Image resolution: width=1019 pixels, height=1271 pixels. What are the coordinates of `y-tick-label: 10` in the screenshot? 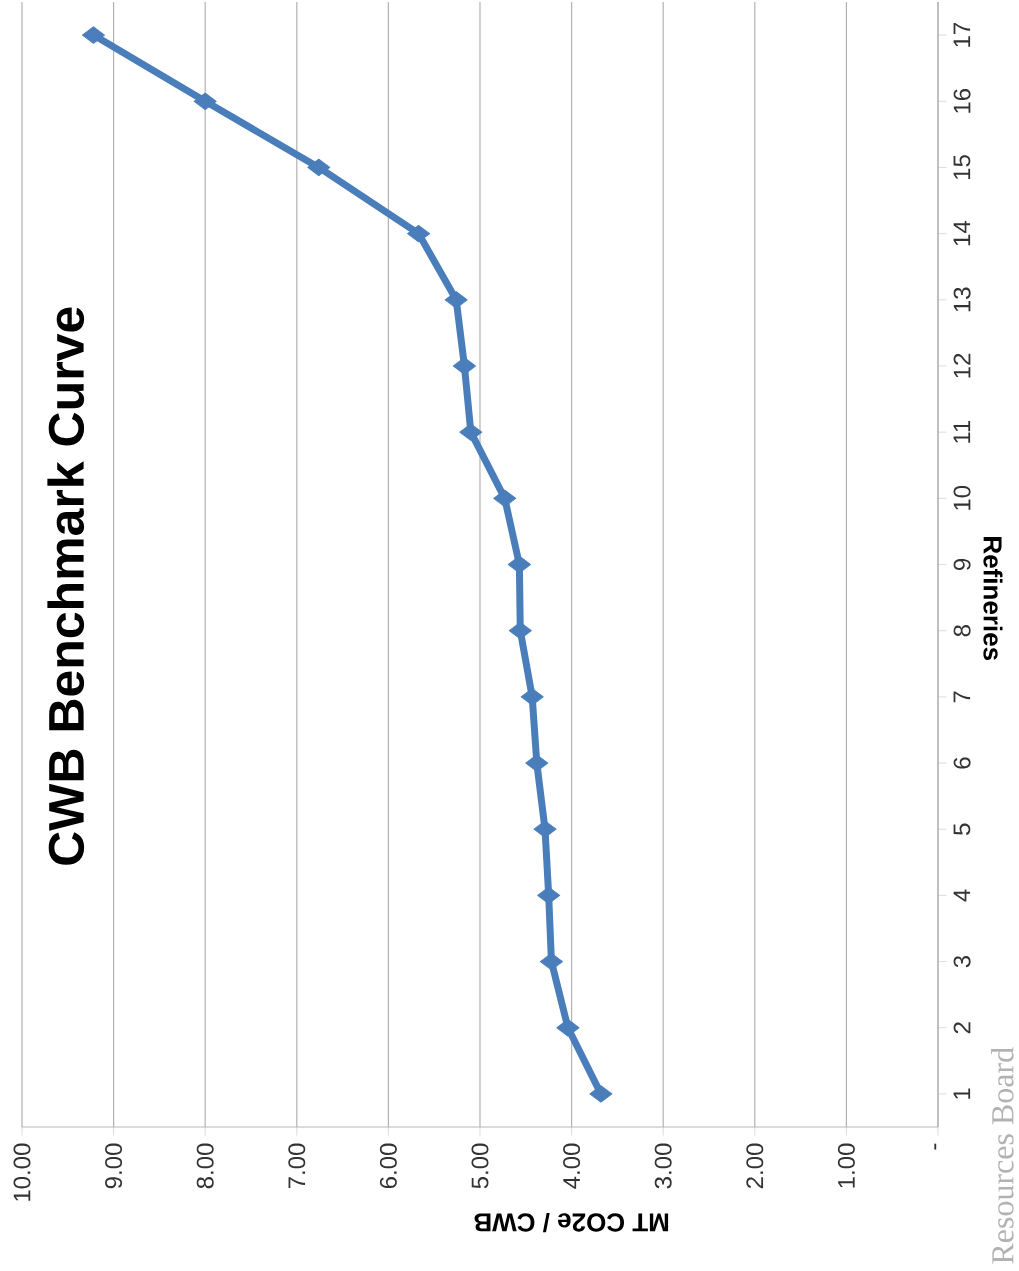 It's located at (962, 497).